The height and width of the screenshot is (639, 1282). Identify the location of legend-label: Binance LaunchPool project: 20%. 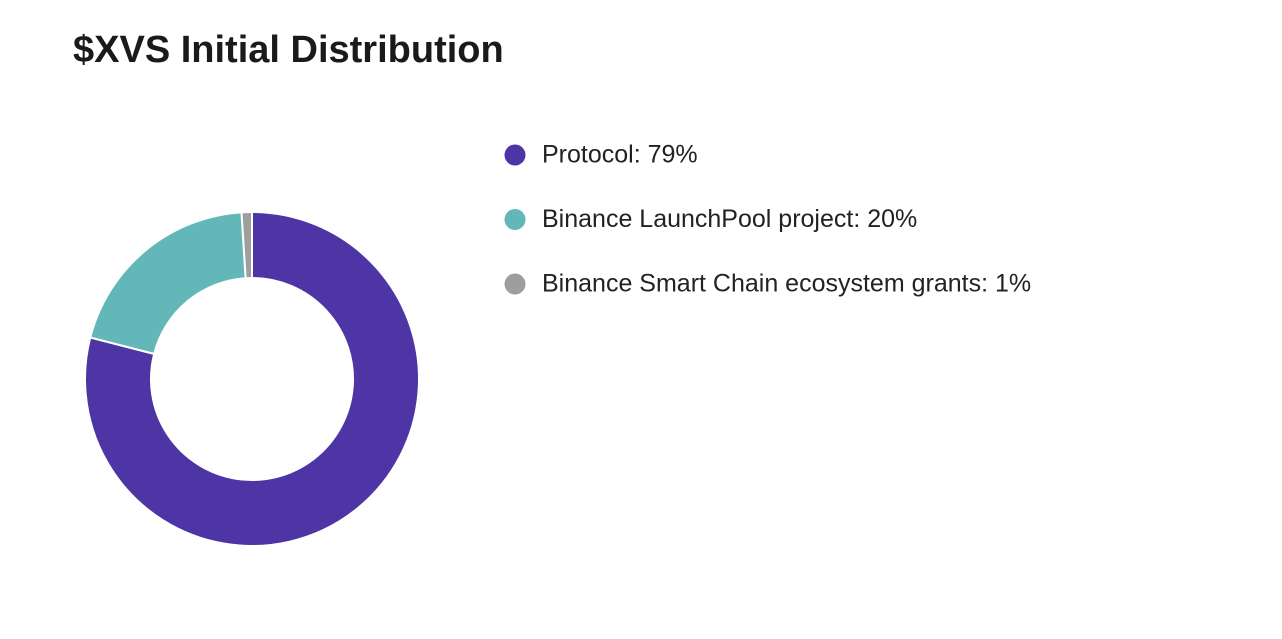
(729, 219).